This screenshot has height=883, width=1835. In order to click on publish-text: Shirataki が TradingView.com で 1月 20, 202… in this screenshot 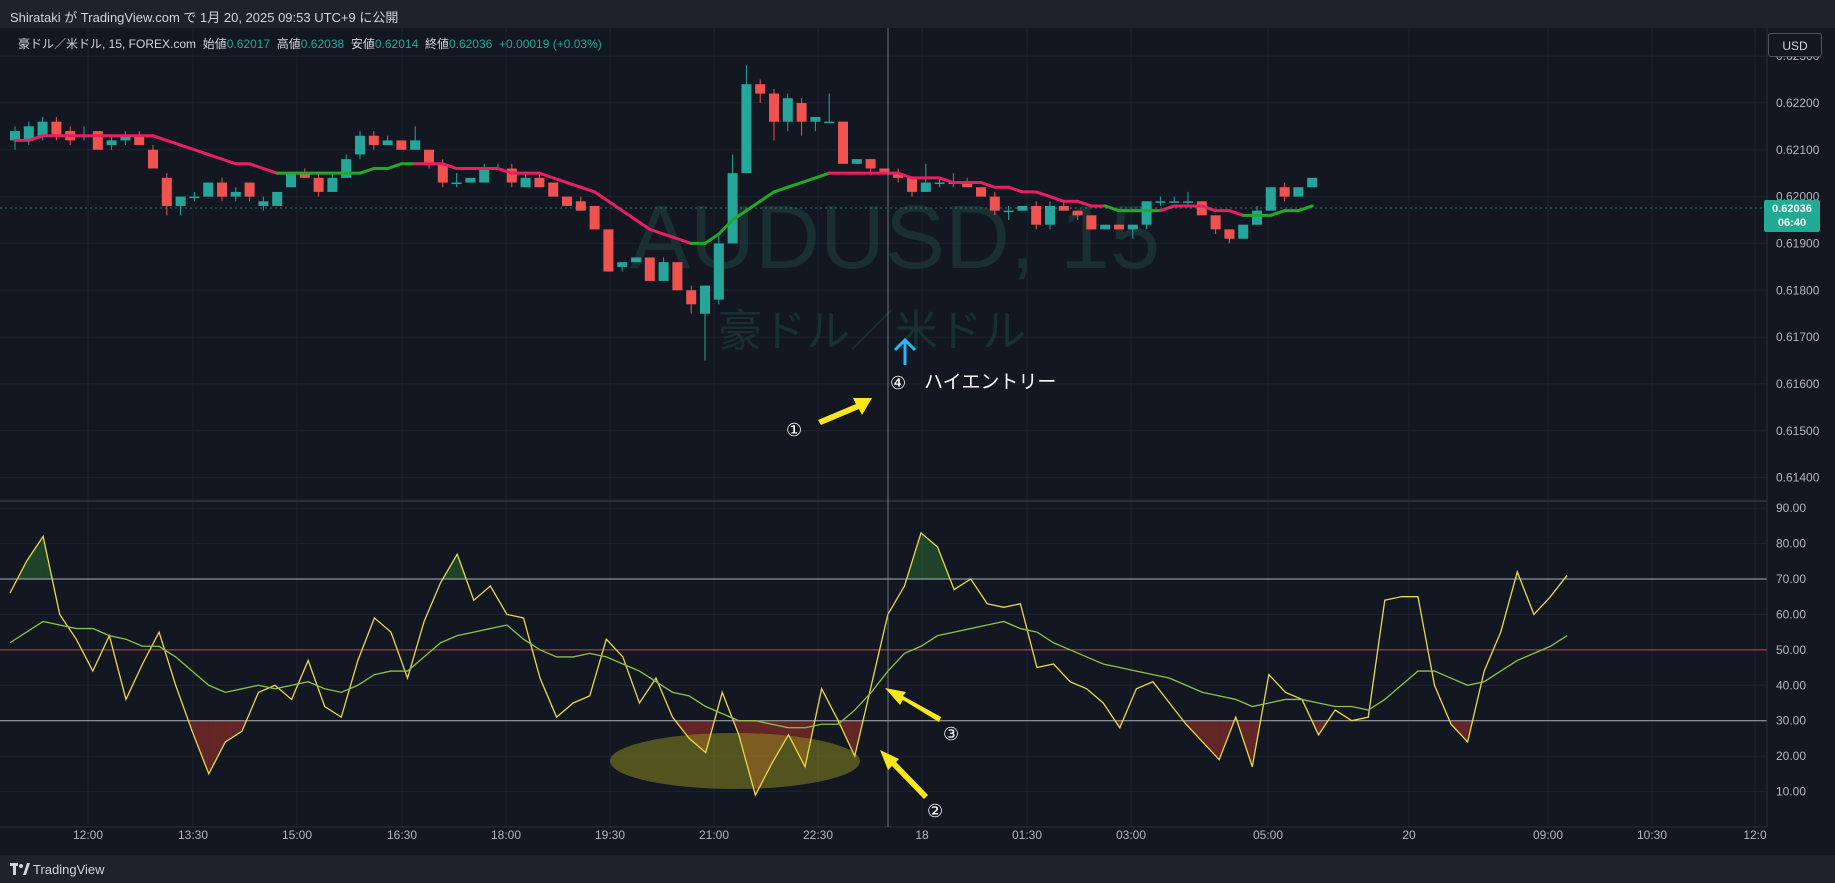, I will do `click(204, 17)`.